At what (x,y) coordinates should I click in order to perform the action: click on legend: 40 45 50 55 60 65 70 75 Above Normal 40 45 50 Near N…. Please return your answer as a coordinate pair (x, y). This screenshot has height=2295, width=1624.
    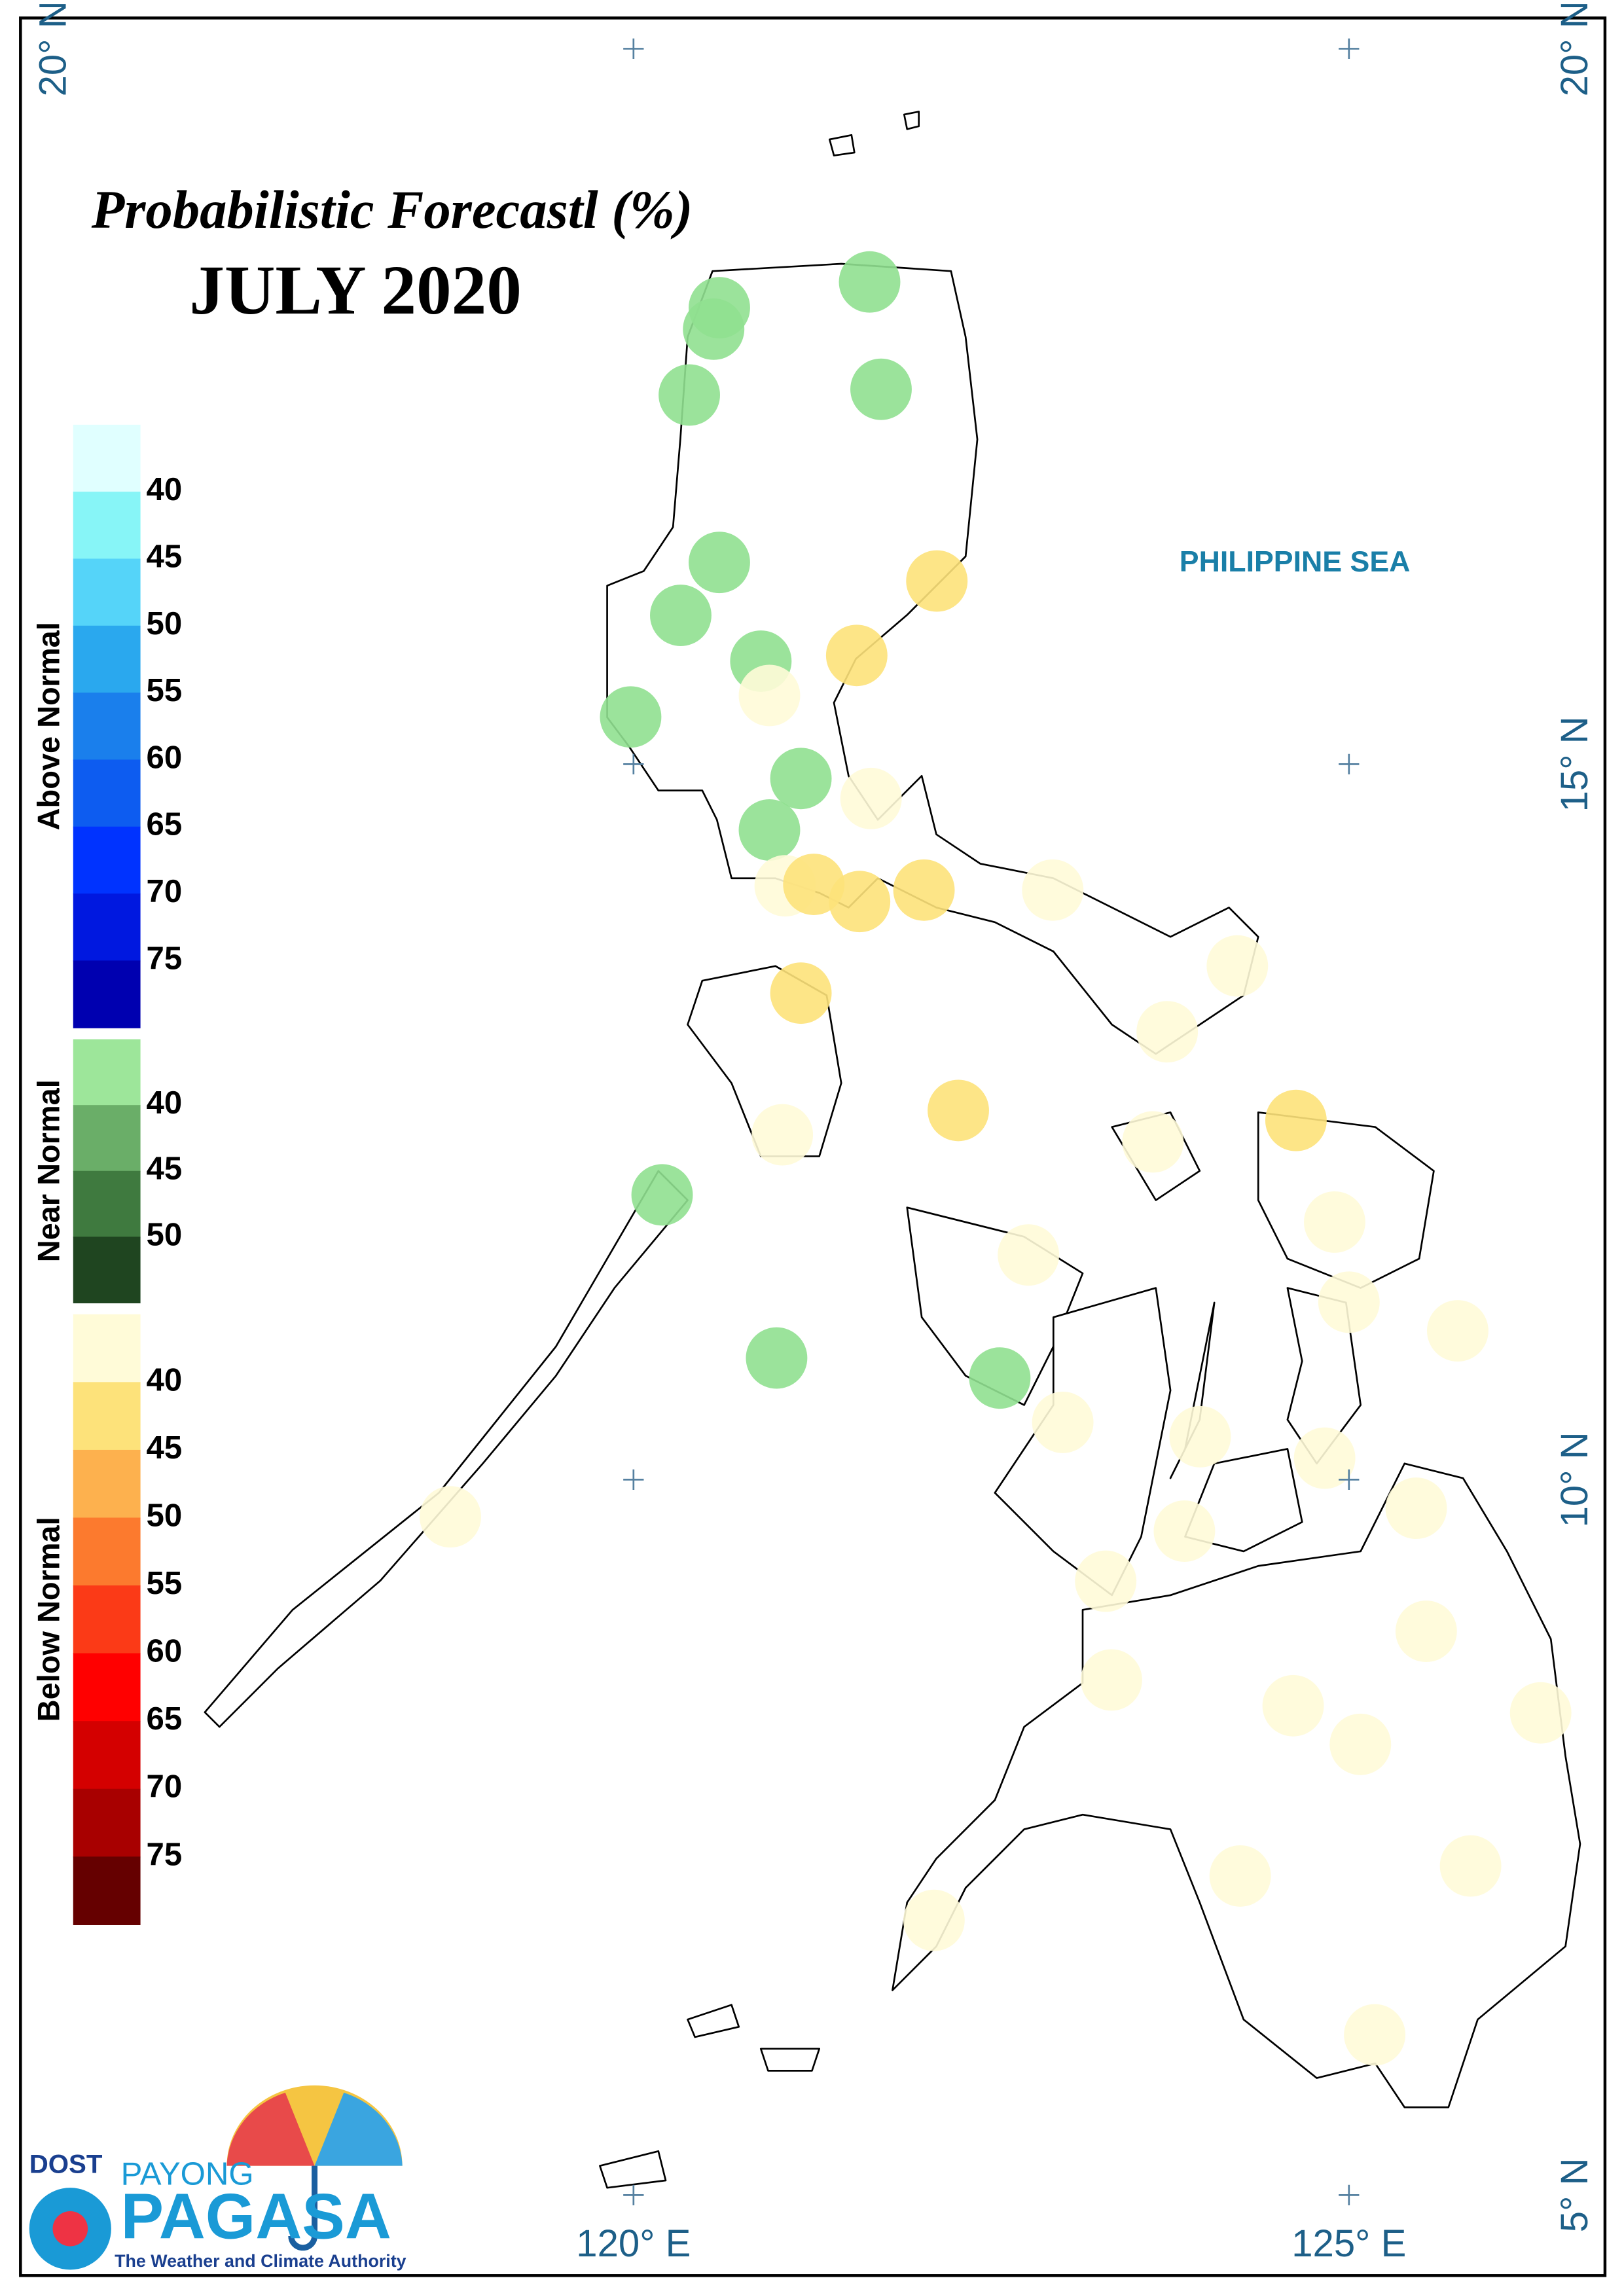
    Looking at the image, I should click on (108, 1174).